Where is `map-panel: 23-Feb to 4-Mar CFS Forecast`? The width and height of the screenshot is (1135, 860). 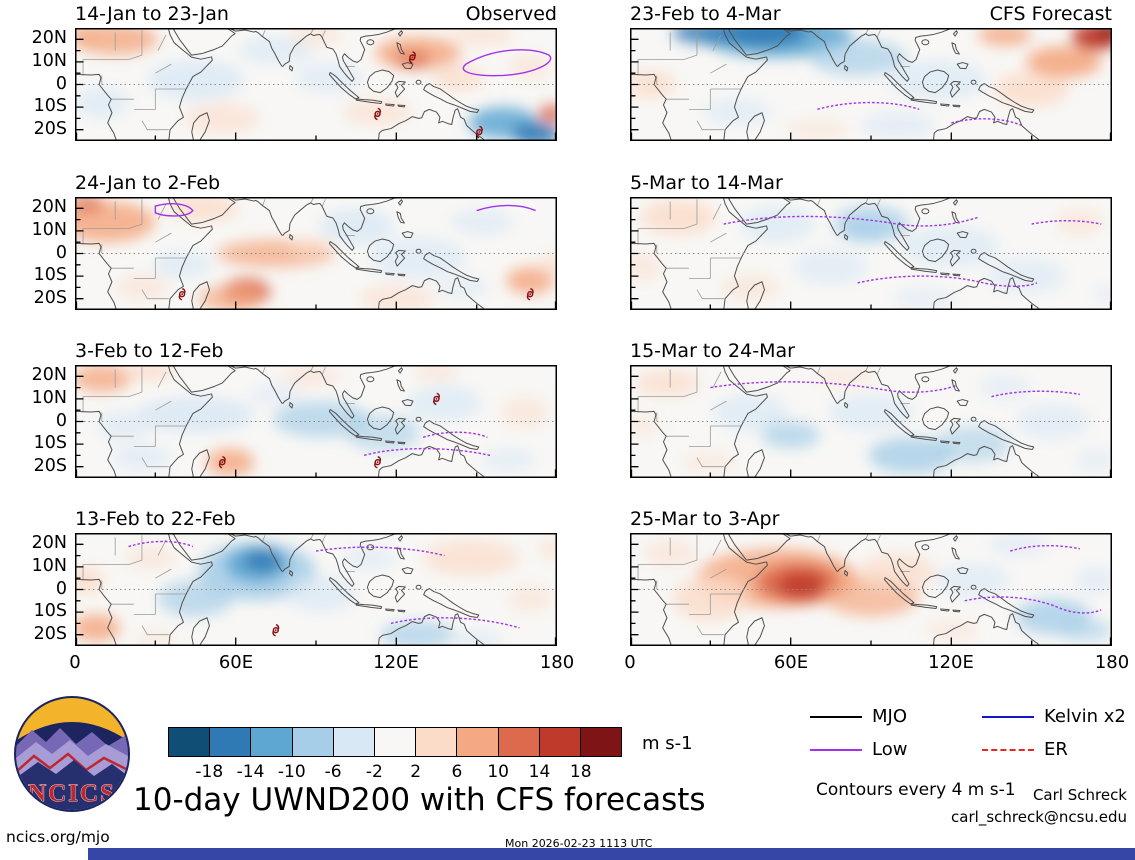 map-panel: 23-Feb to 4-Mar CFS Forecast is located at coordinates (871, 72).